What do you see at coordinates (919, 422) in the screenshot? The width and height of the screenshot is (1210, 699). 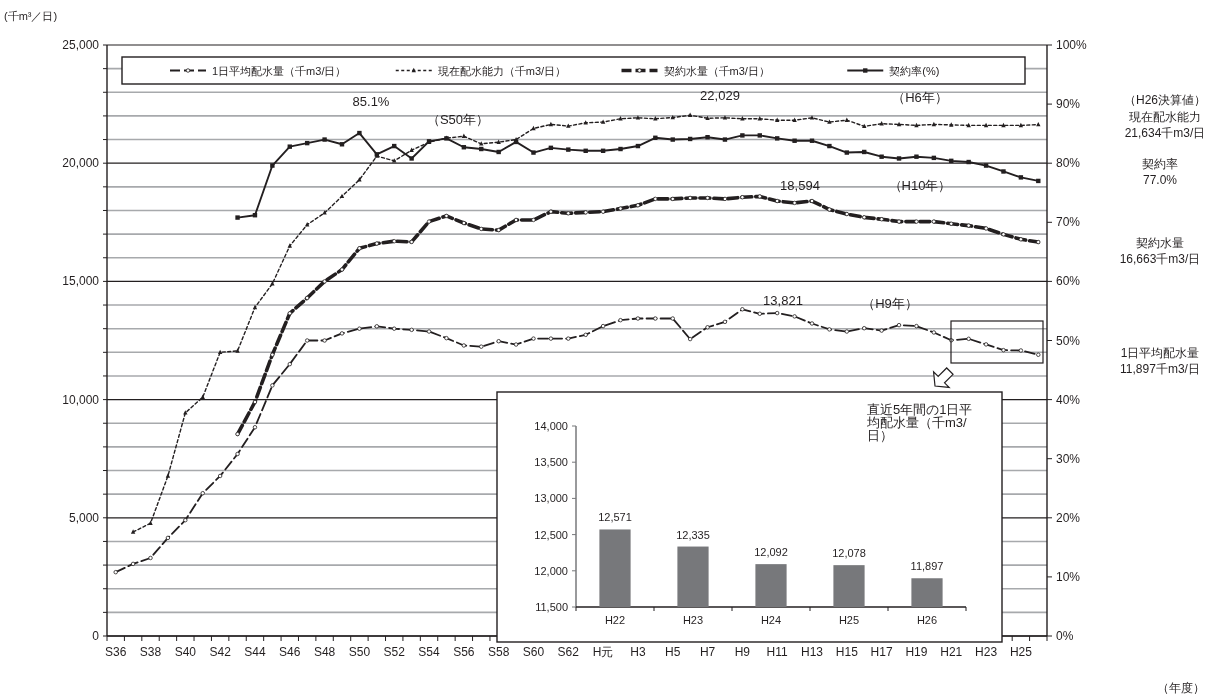 I see `chart-title: 直近5年間の1日平均配水量（千m3/日）` at bounding box center [919, 422].